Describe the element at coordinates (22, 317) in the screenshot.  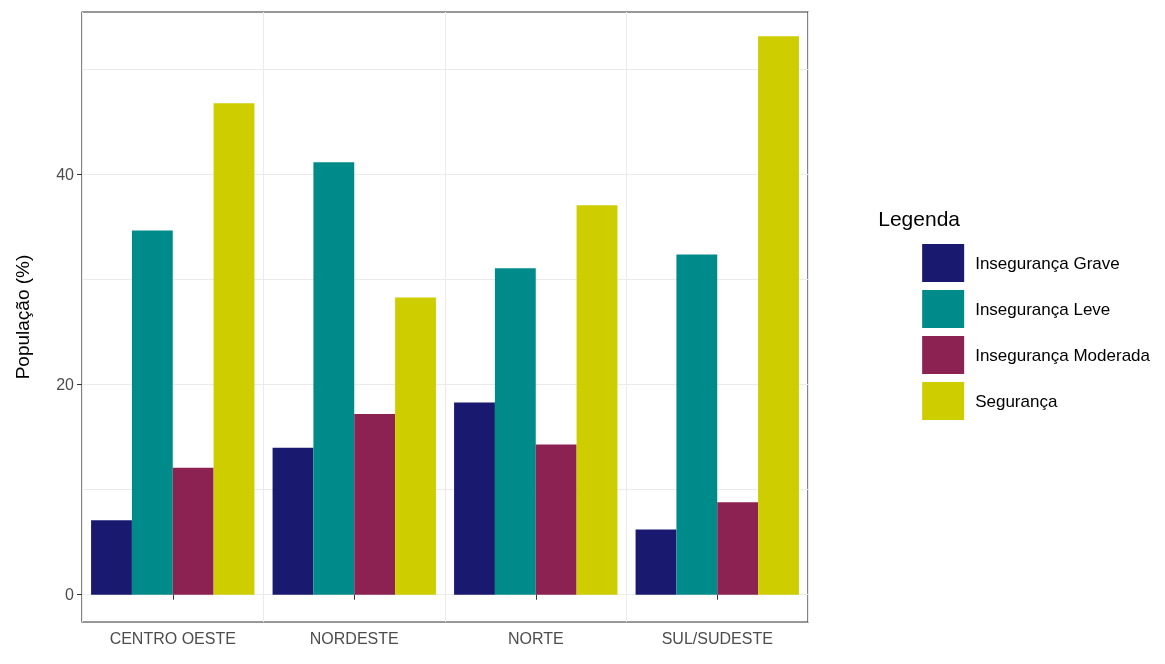
I see `y-axis-title: População (%)` at that location.